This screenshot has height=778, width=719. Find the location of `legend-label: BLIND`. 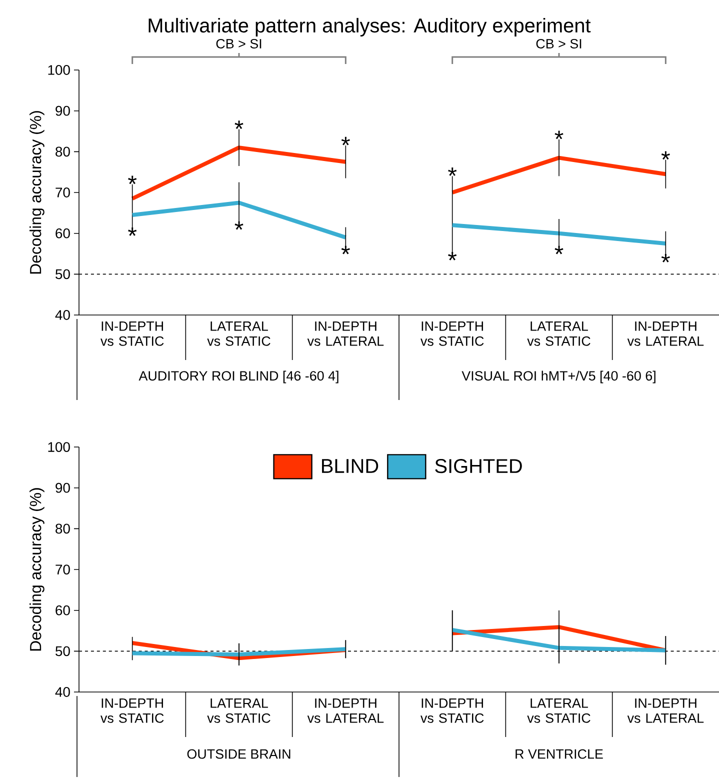

legend-label: BLIND is located at coordinates (350, 466).